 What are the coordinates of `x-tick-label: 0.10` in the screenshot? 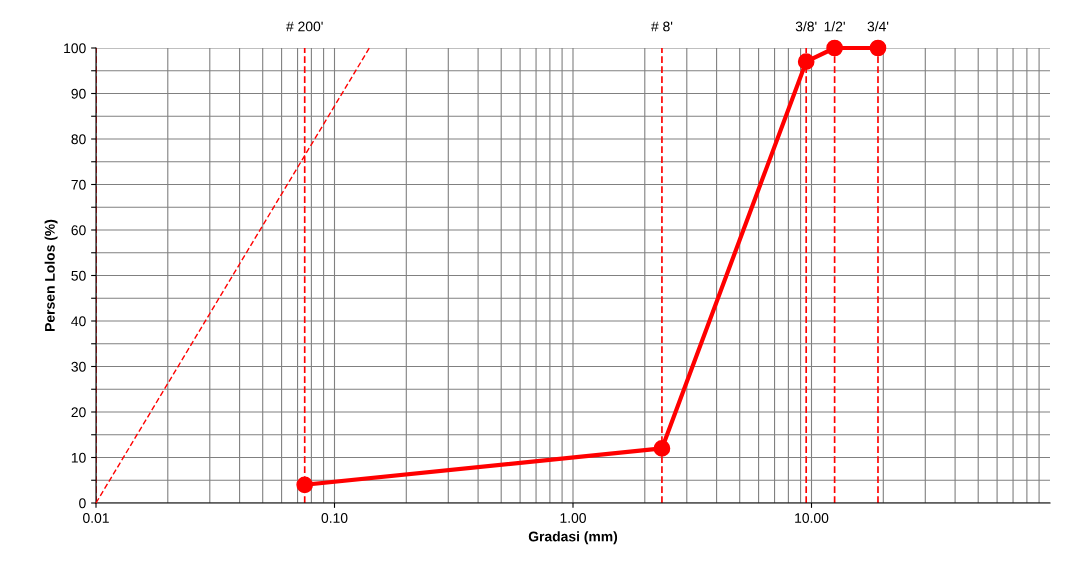 It's located at (334, 518).